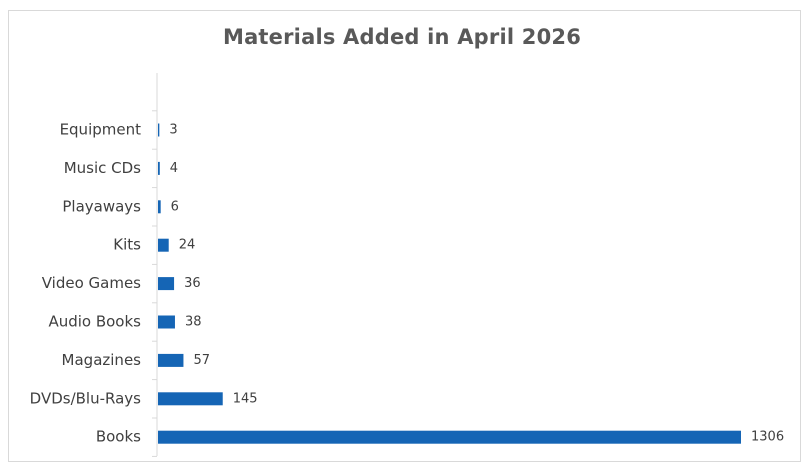 Image resolution: width=804 pixels, height=466 pixels. What do you see at coordinates (174, 168) in the screenshot?
I see `data-label: 4` at bounding box center [174, 168].